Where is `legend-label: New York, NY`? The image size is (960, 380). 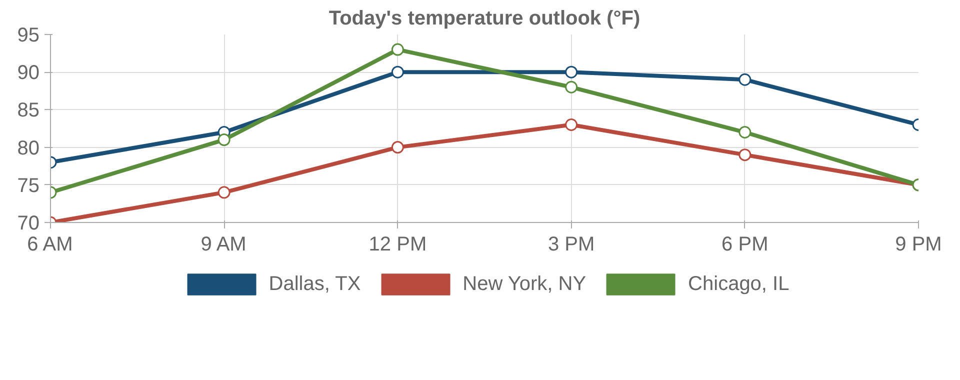 legend-label: New York, NY is located at coordinates (524, 284).